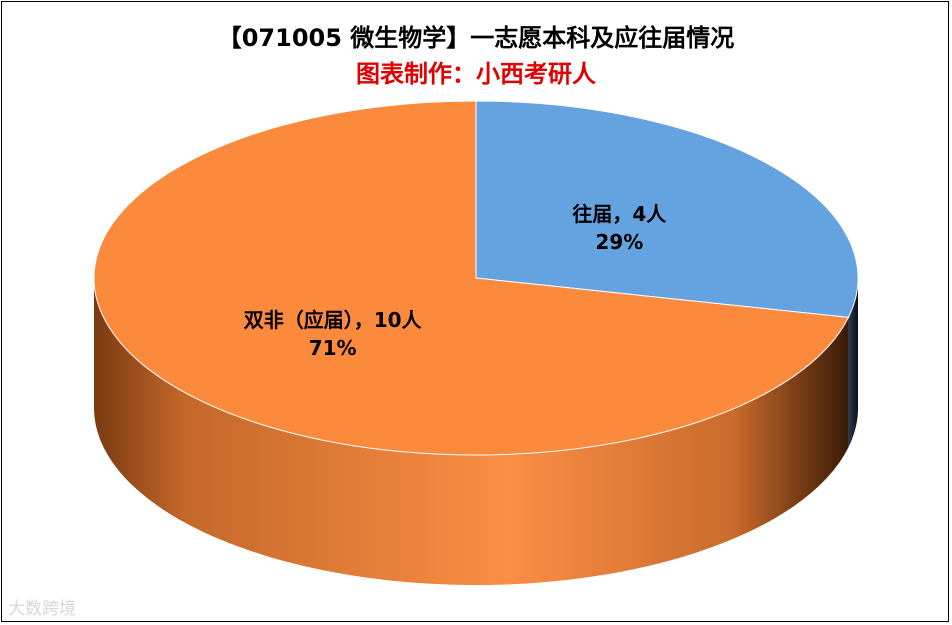 The image size is (952, 625). I want to click on slice-1-label: 双非（应届），10人, so click(333, 320).